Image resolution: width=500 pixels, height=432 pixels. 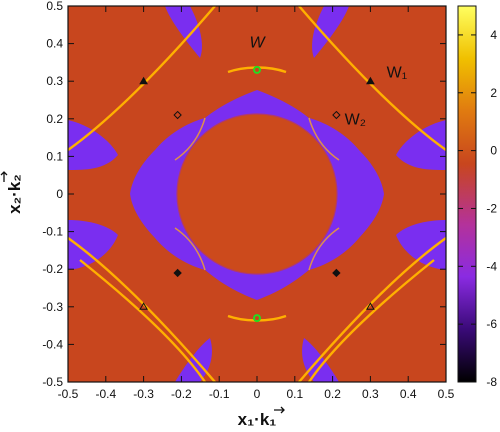 I want to click on x-tick-label: 0.4, so click(x=408, y=394).